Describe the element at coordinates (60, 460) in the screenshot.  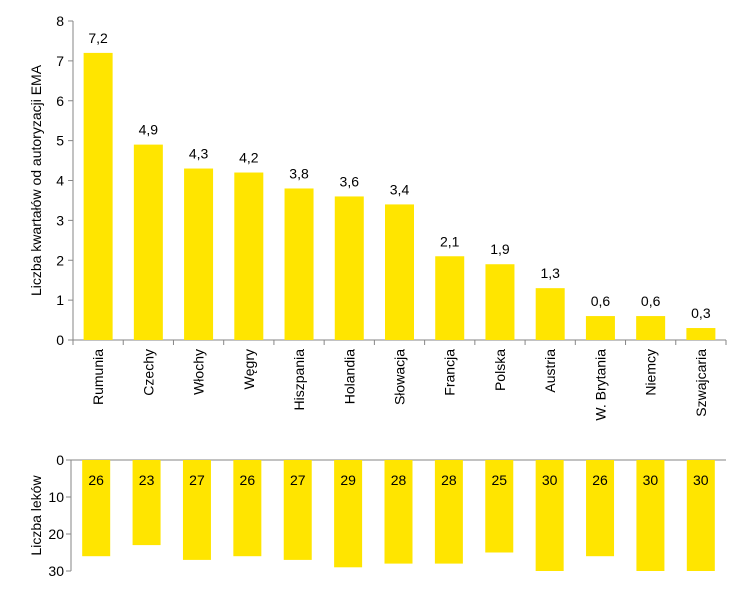
I see `bottom-y-tick-label: 0` at that location.